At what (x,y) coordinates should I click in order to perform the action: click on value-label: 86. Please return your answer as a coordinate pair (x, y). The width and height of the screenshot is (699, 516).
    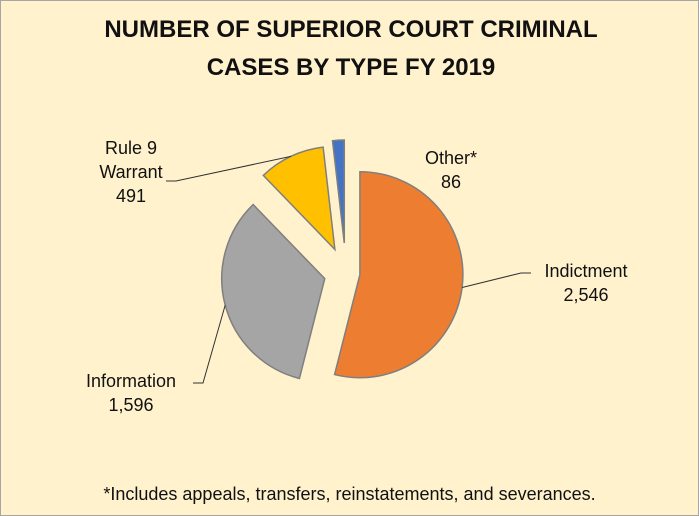
    Looking at the image, I should click on (451, 182).